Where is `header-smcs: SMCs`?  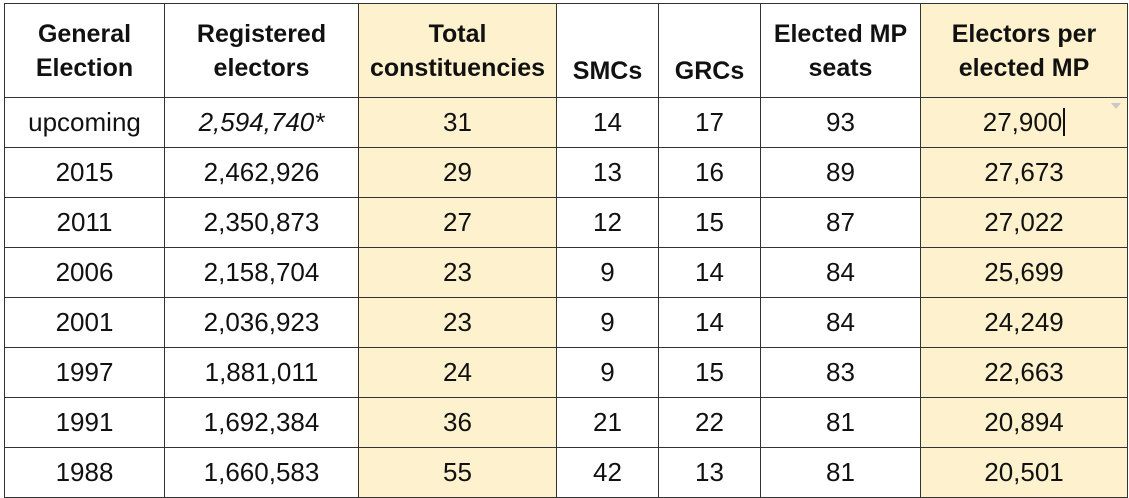 header-smcs: SMCs is located at coordinates (607, 50).